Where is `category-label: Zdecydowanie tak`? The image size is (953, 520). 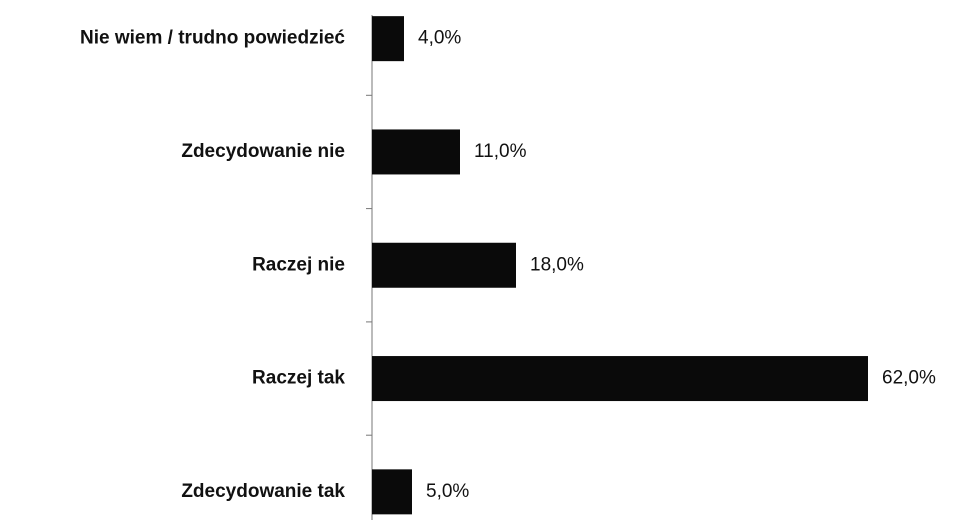
category-label: Zdecydowanie tak is located at coordinates (263, 491).